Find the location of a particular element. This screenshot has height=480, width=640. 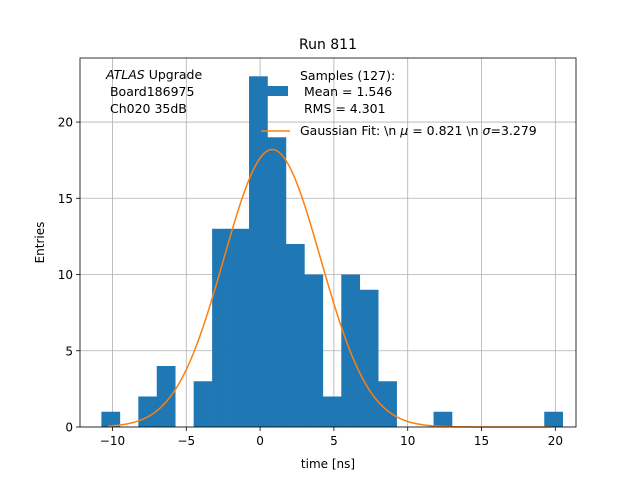

annotation-line-1: ATLAS Upgrade is located at coordinates (153, 74).